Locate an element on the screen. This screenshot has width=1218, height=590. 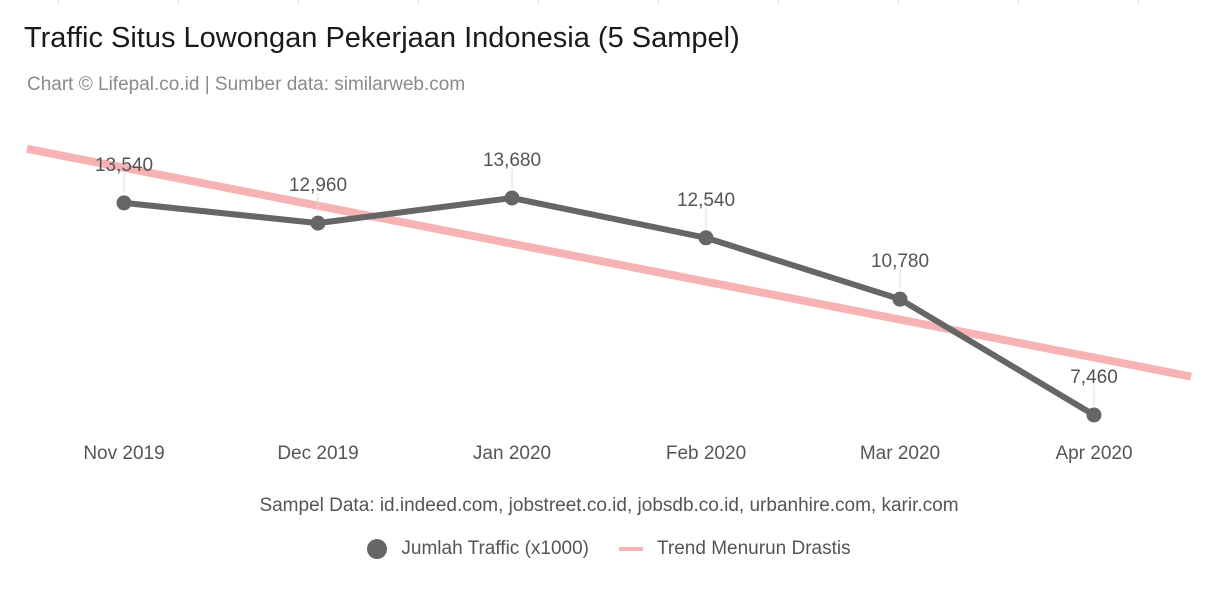
data-label: 13,540 is located at coordinates (124, 165).